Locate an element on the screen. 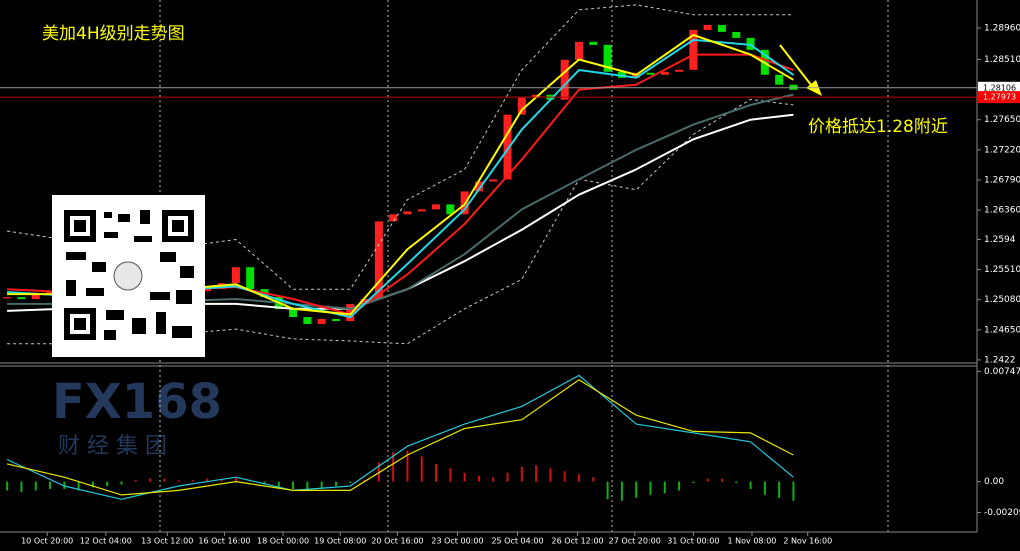 The image size is (1020, 551). y-tick-label: 1.2422 is located at coordinates (1000, 360).